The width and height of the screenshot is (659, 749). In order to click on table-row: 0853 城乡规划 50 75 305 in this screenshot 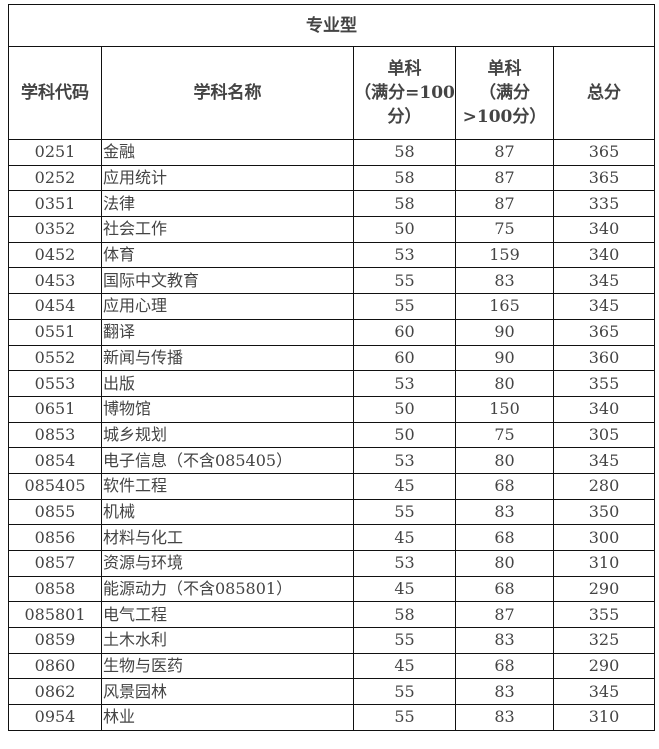, I will do `click(332, 435)`.